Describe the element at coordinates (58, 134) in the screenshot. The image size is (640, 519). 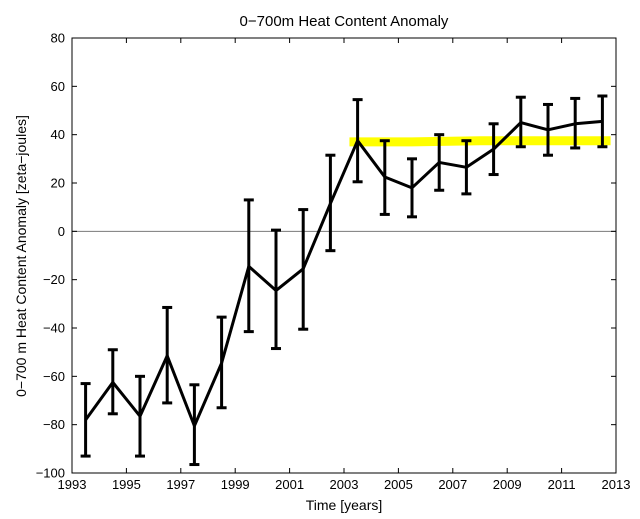
I see `y-tick-label: 40` at that location.